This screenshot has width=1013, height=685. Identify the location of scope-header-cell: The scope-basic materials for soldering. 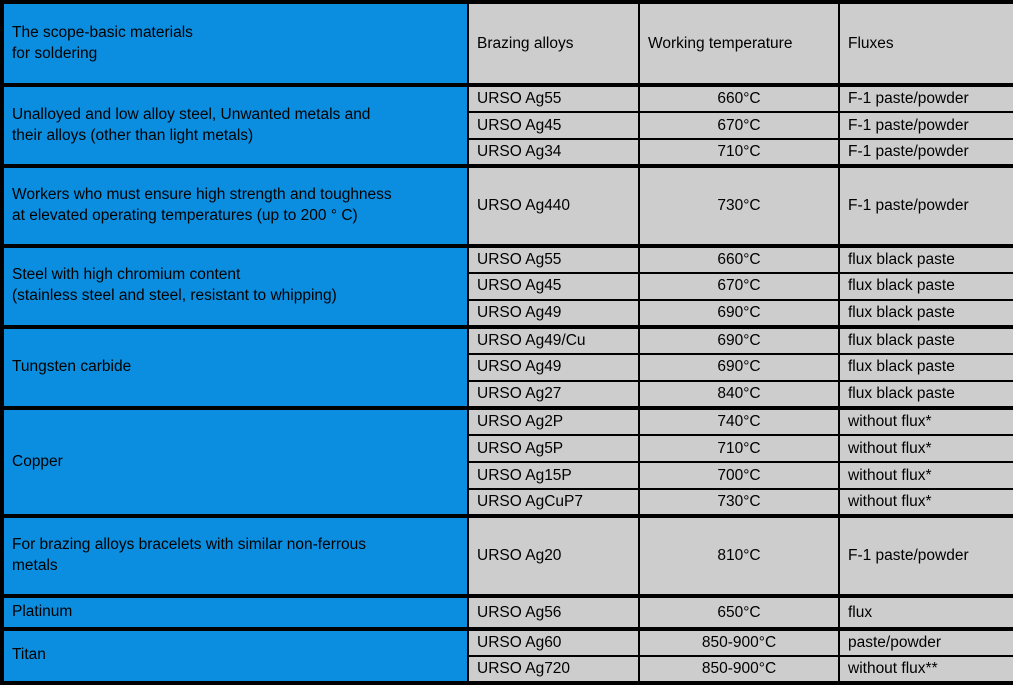
(235, 43).